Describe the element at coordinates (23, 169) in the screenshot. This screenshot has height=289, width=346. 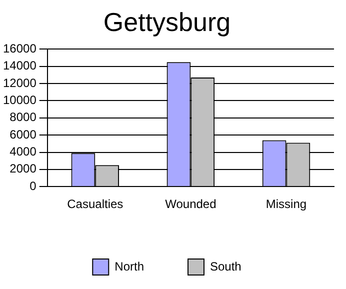
I see `y-tick-label: 2000` at that location.